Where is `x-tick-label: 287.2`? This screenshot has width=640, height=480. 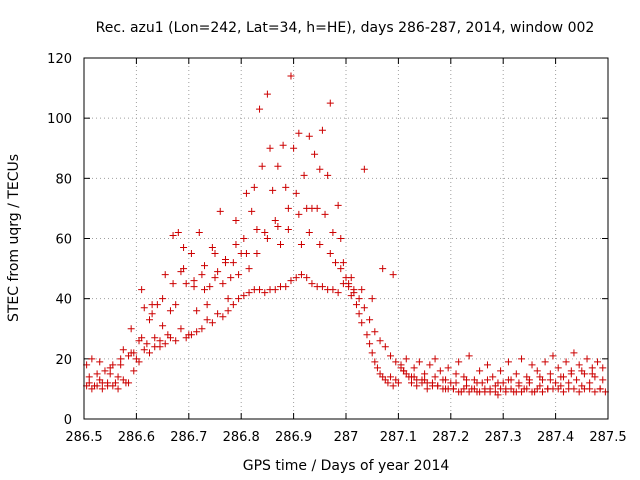
x-tick-label: 287.2 is located at coordinates (450, 437).